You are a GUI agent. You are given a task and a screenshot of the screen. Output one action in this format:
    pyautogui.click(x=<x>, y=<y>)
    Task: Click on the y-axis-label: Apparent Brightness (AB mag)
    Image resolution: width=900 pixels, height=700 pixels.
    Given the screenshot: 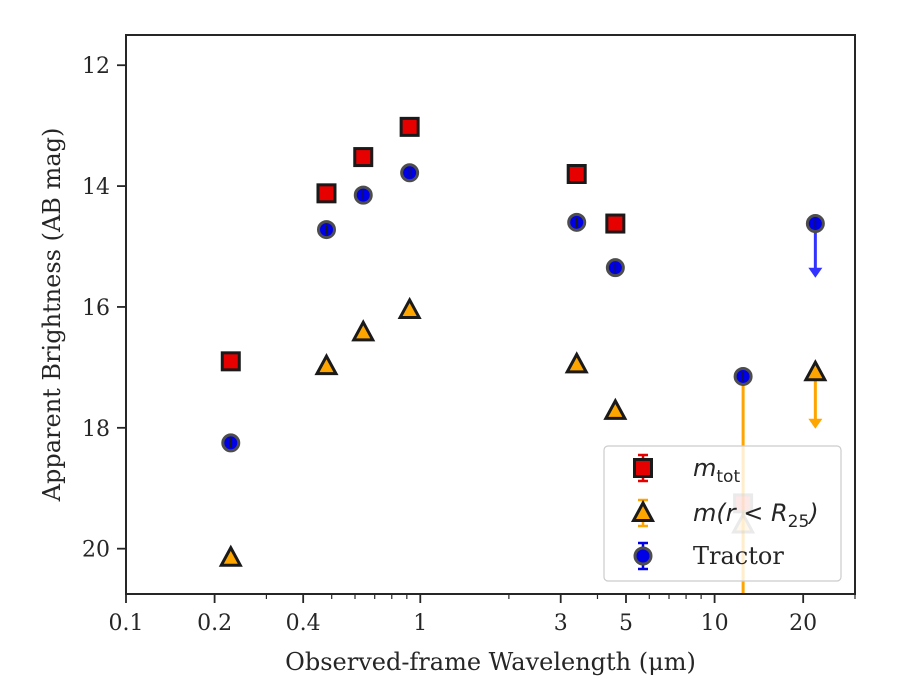 What is the action you would take?
    pyautogui.click(x=52, y=315)
    